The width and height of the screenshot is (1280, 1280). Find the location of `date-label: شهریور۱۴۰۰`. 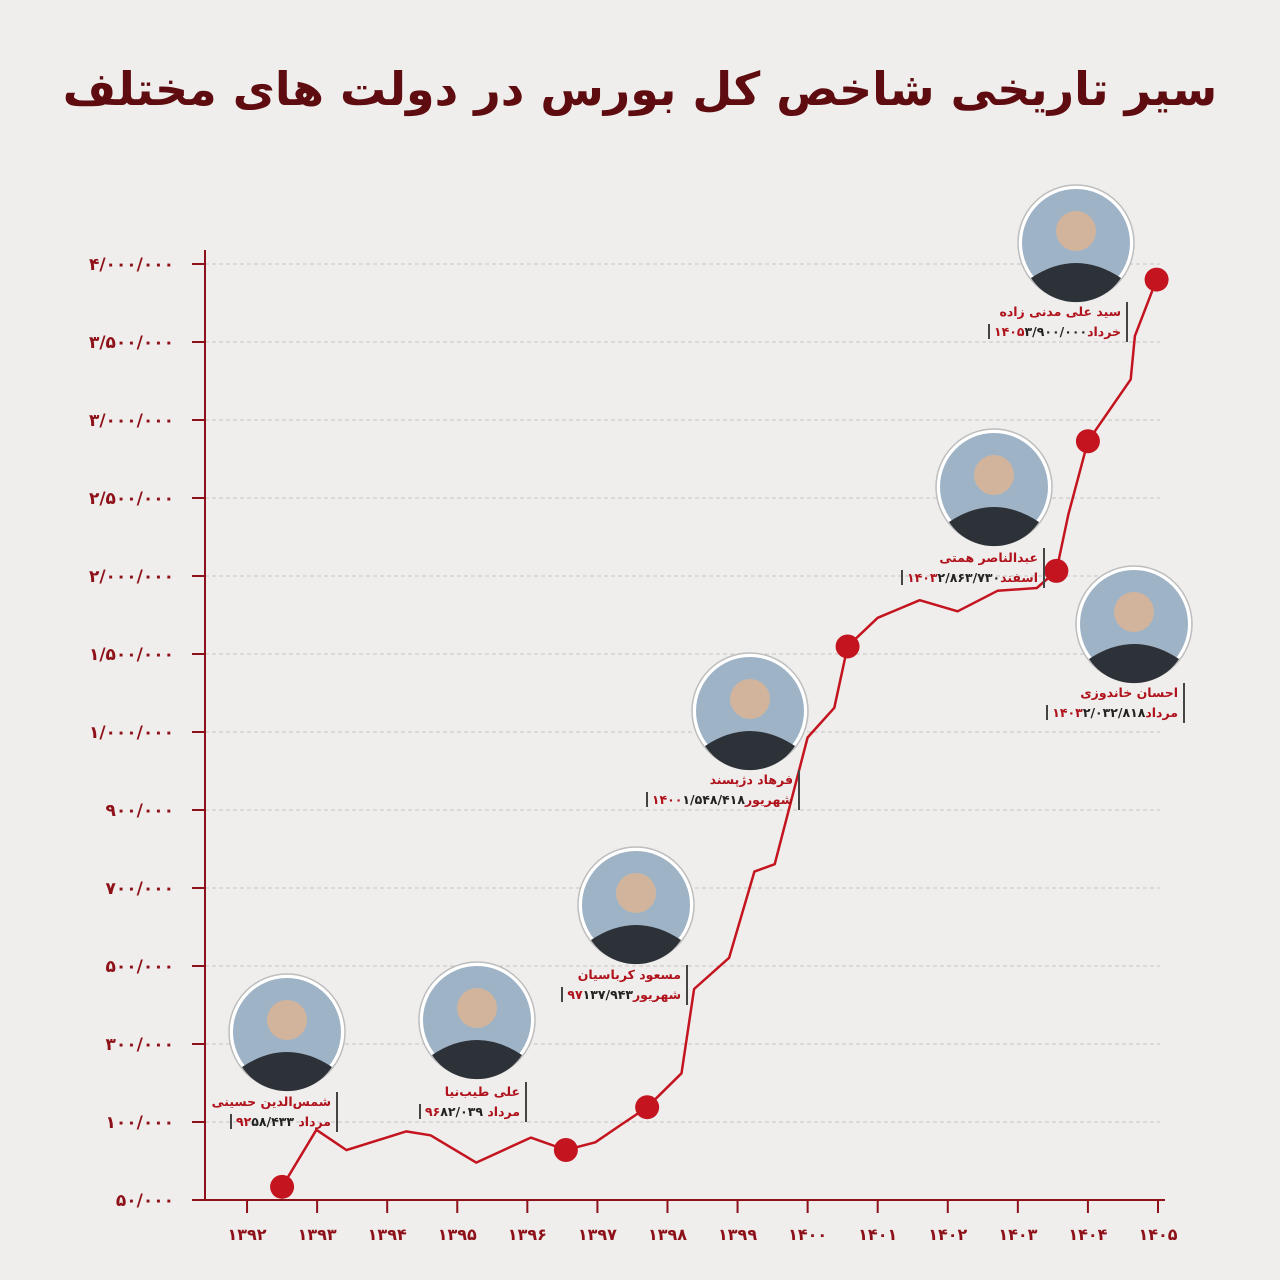

date-label: شهریور۱۴۰۰ is located at coordinates (719, 799).